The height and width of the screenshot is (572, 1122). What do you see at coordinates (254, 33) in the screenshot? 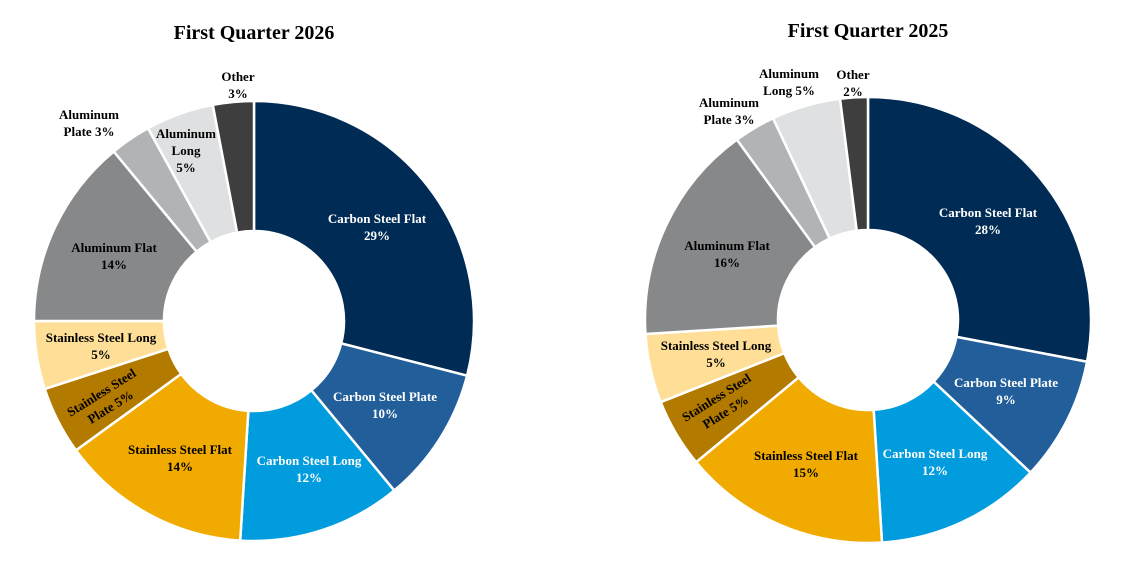
I see `chart-title-2026: First Quarter 2026` at bounding box center [254, 33].